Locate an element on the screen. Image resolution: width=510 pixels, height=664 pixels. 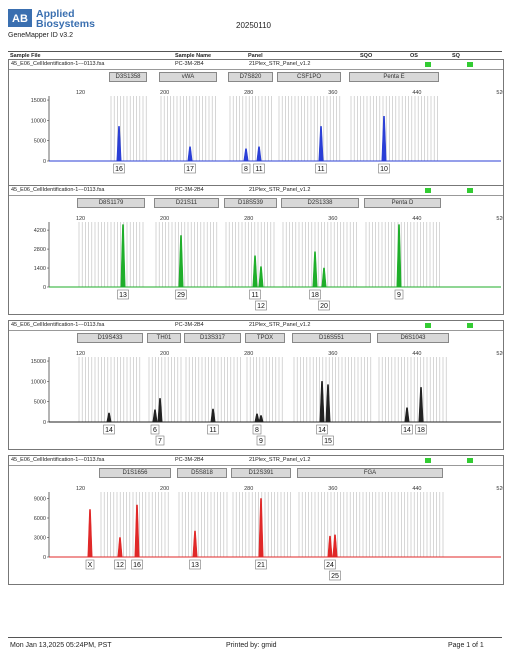
allele-call-label: 15 is located at coordinates (328, 440).